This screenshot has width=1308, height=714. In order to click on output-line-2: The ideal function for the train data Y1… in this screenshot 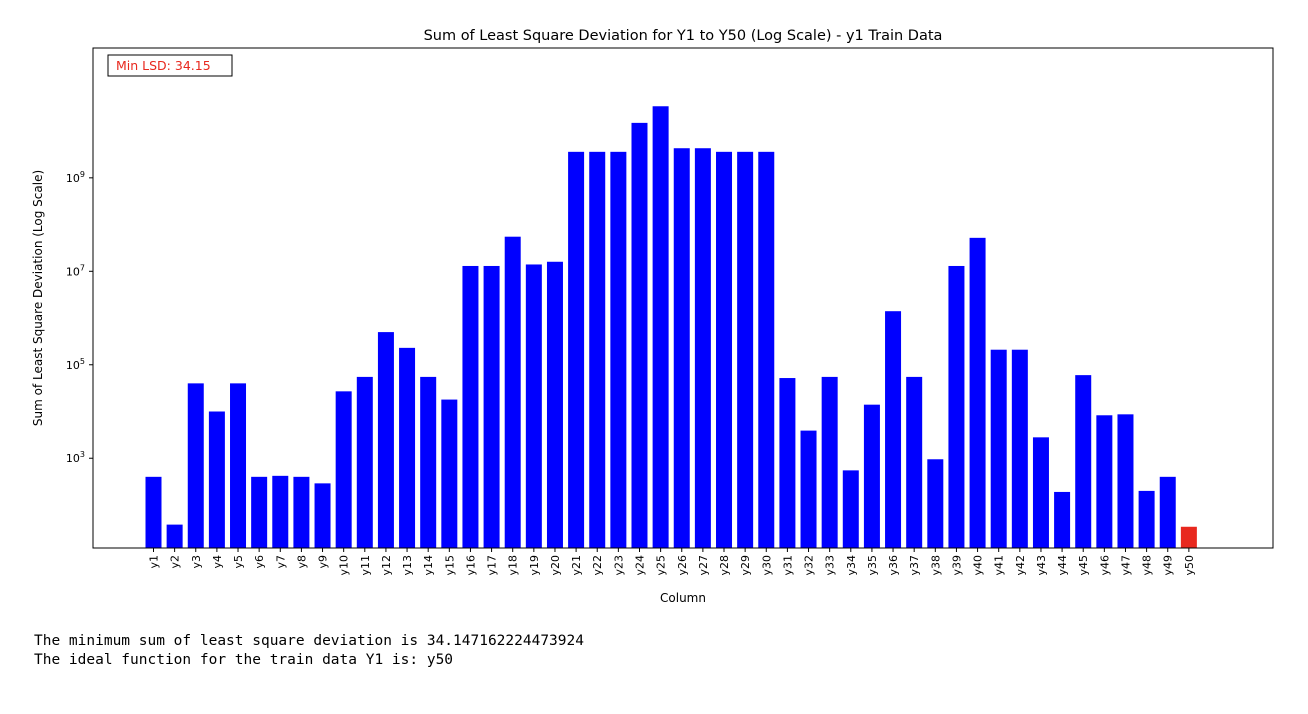, I will do `click(244, 660)`.